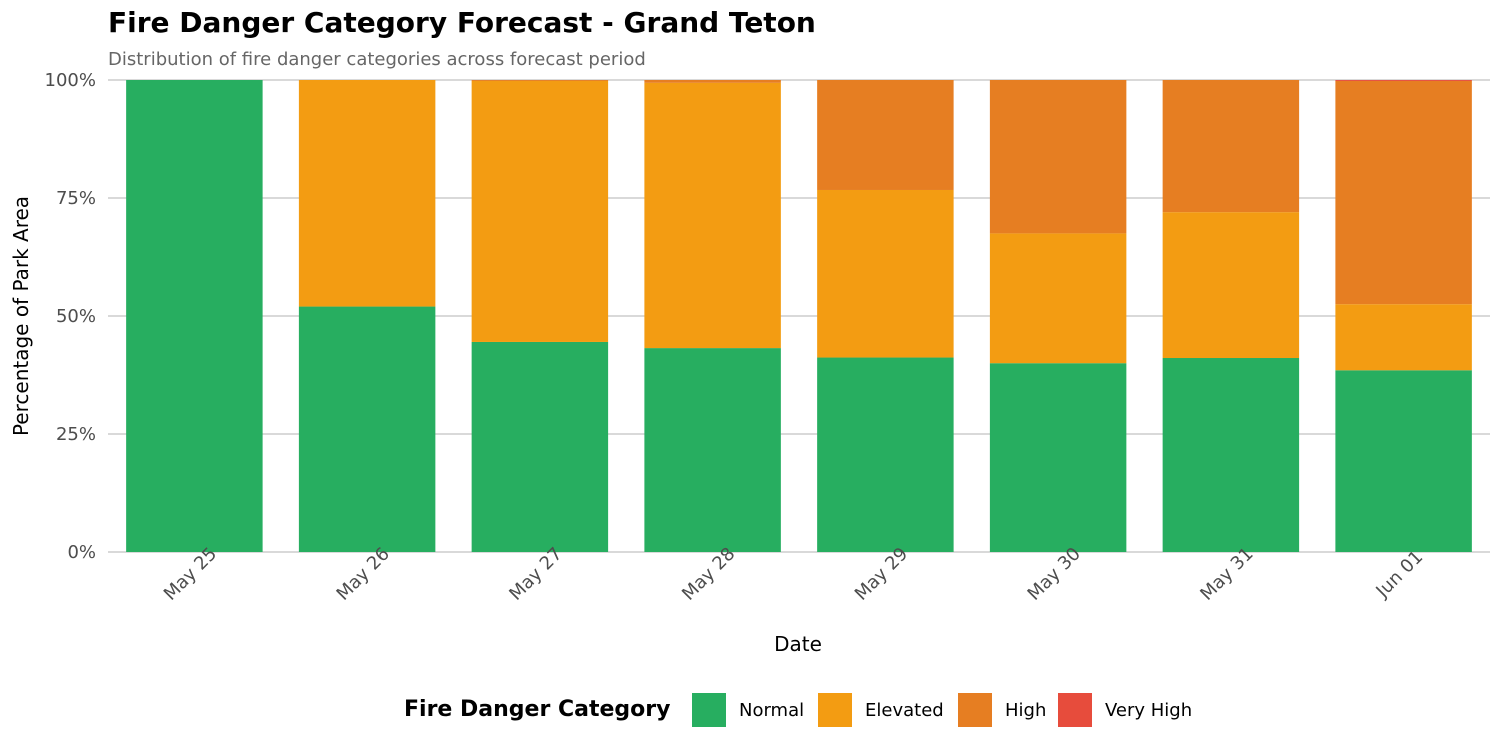 This screenshot has height=750, width=1500. What do you see at coordinates (537, 709) in the screenshot?
I see `legend-title: Fire Danger Category` at bounding box center [537, 709].